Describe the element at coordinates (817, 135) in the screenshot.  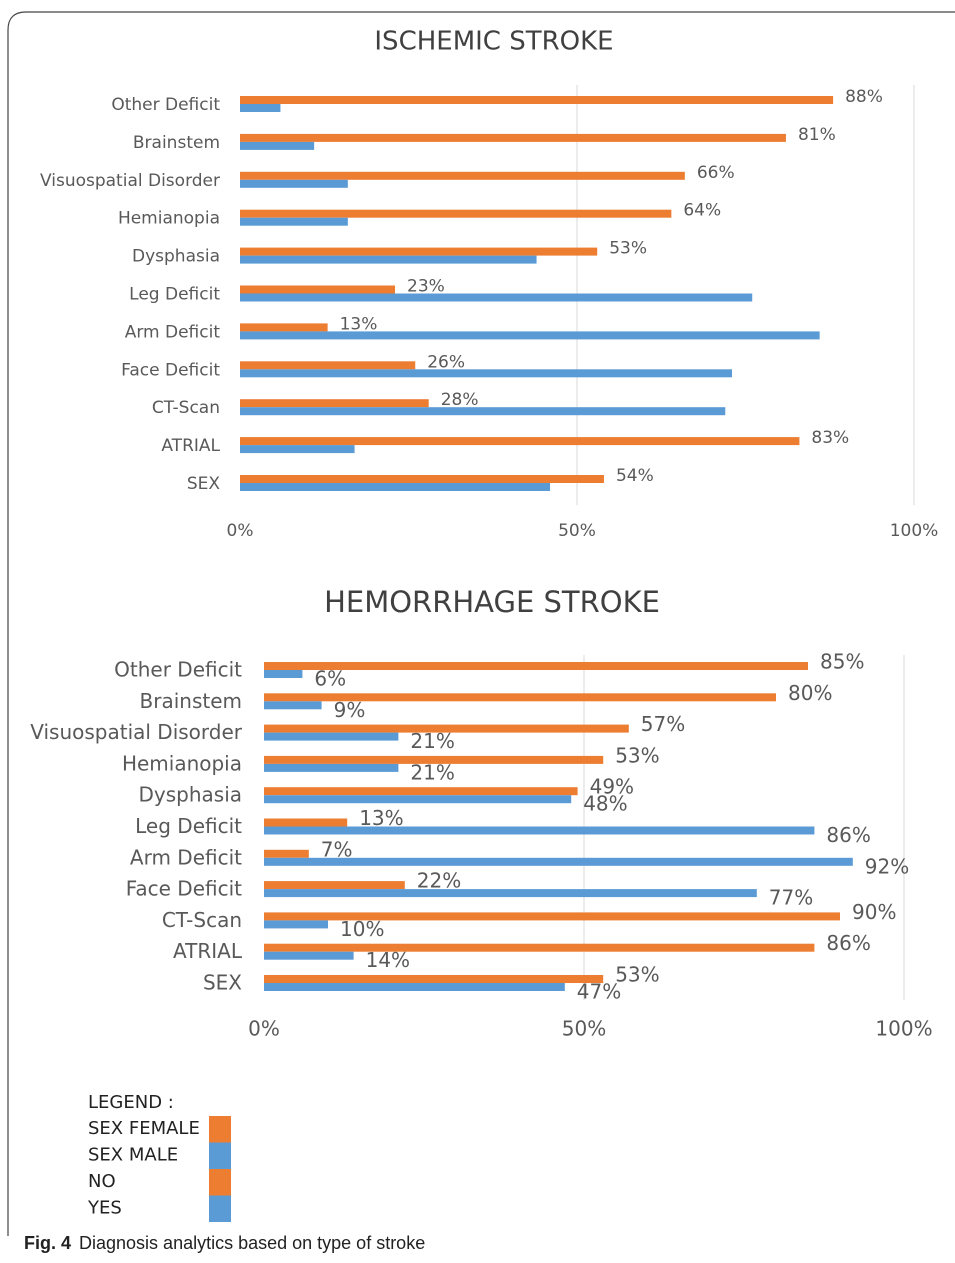
I see `value-label: 81%` at that location.